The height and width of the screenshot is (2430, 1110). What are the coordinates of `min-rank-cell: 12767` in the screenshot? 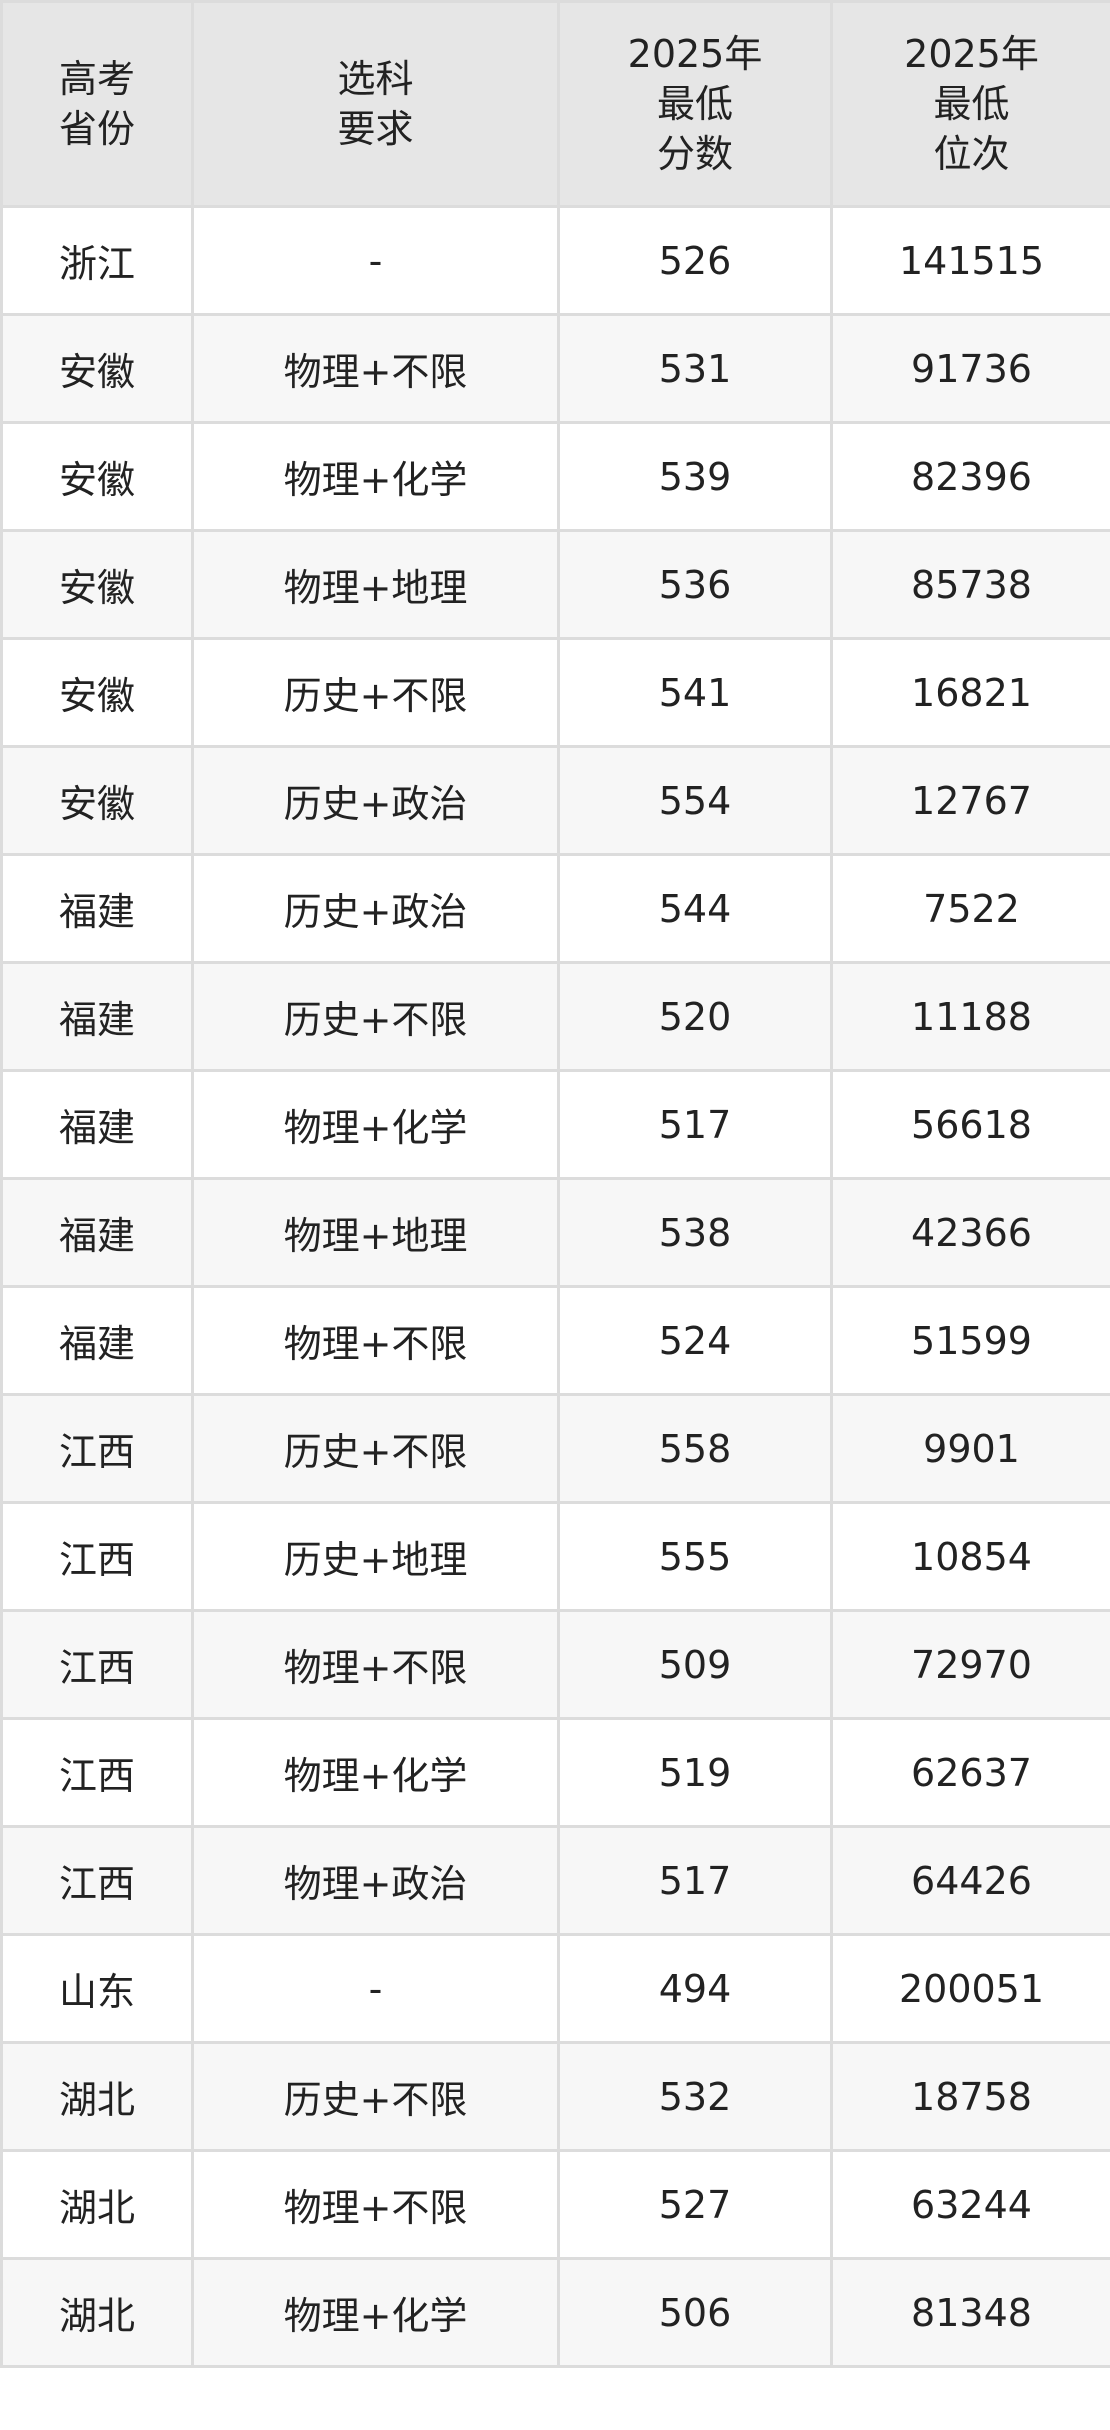 It's located at (970, 800).